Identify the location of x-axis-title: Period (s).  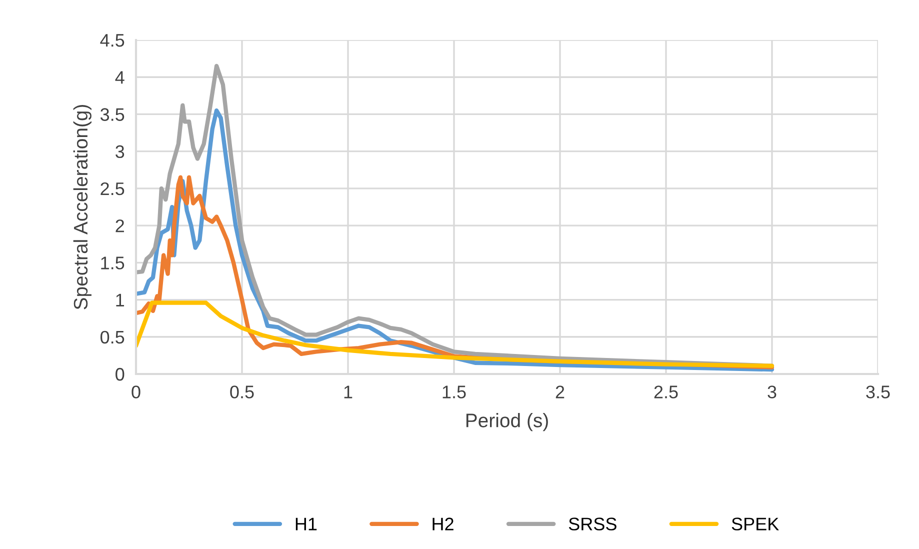
(507, 422).